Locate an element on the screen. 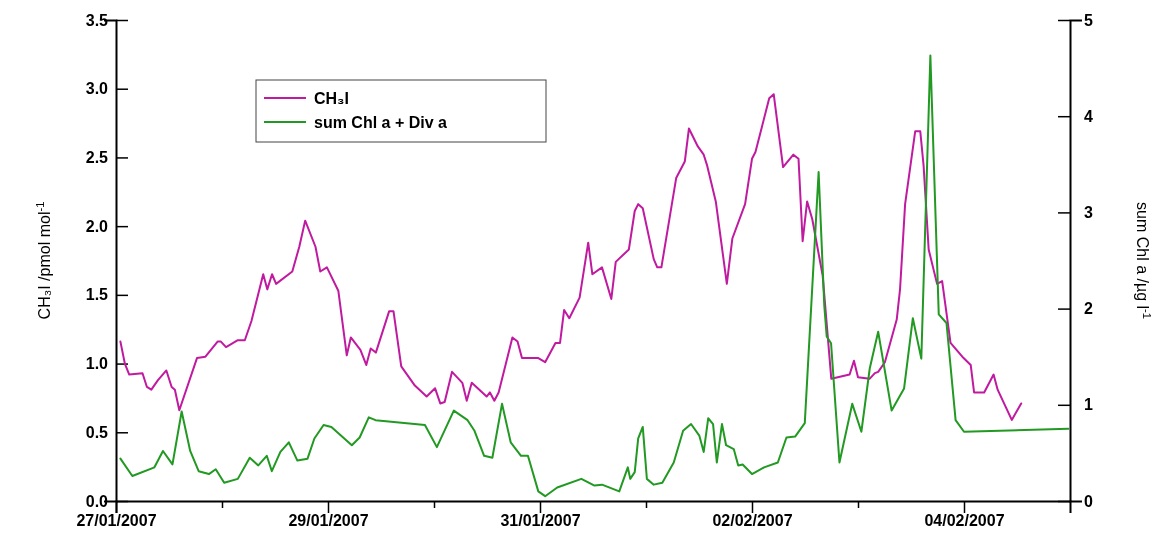 This screenshot has height=539, width=1151. y-tick-label: 3.0 is located at coordinates (97, 89).